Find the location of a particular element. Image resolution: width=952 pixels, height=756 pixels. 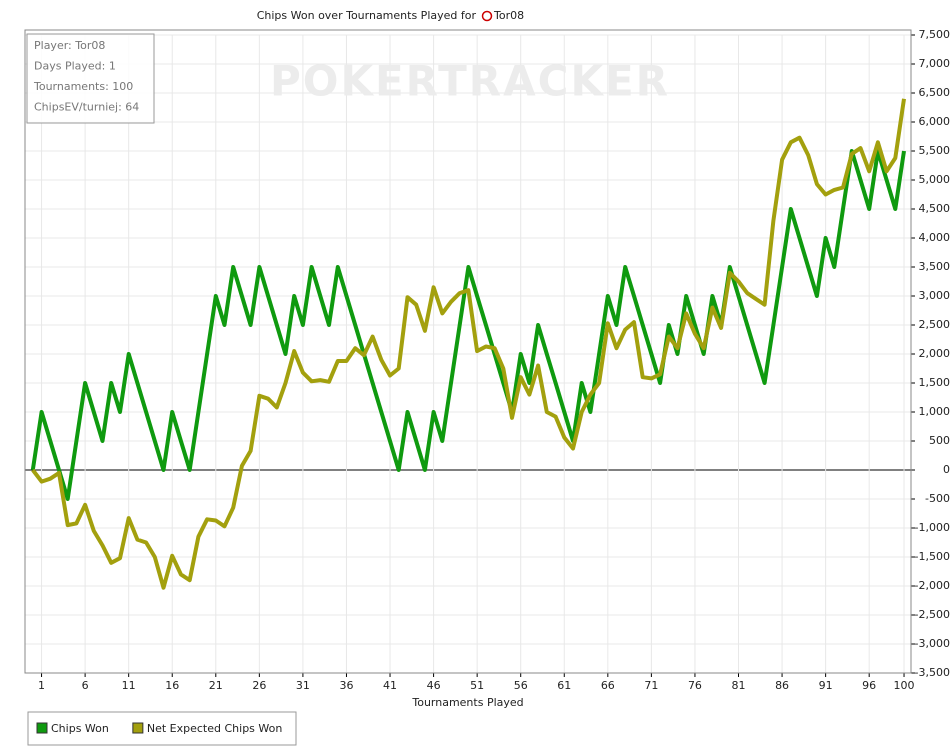

y-tick-label: -2,500 is located at coordinates (932, 614).